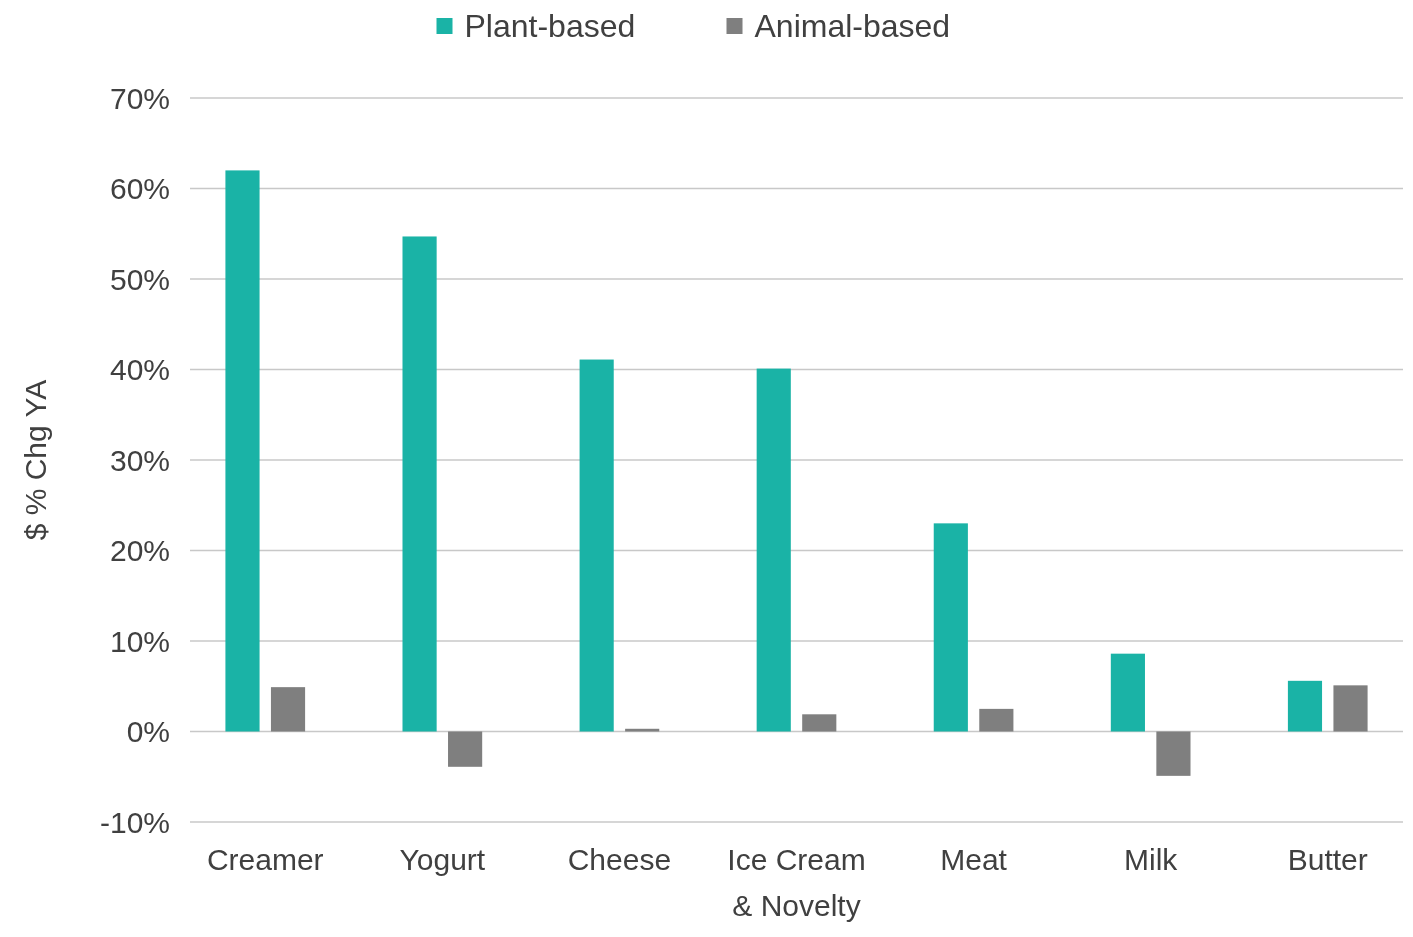 This screenshot has height=937, width=1413. Describe the element at coordinates (619, 859) in the screenshot. I see `x-tick-label: Cheese` at that location.